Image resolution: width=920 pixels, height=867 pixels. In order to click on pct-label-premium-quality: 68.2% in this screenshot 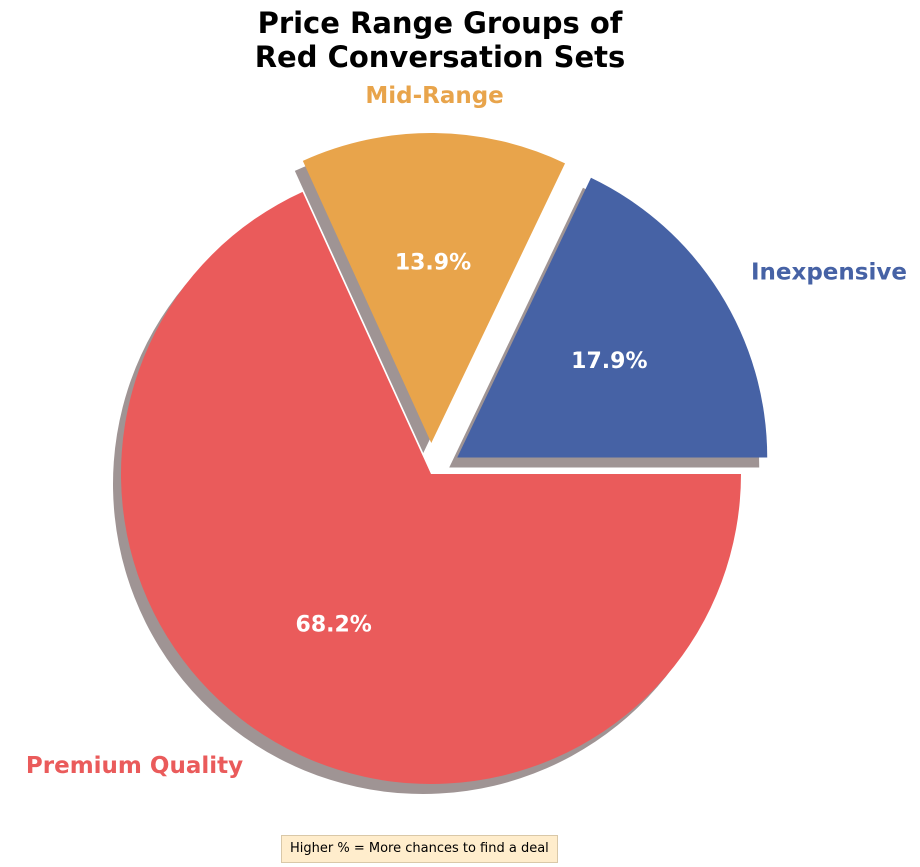, I will do `click(334, 625)`.